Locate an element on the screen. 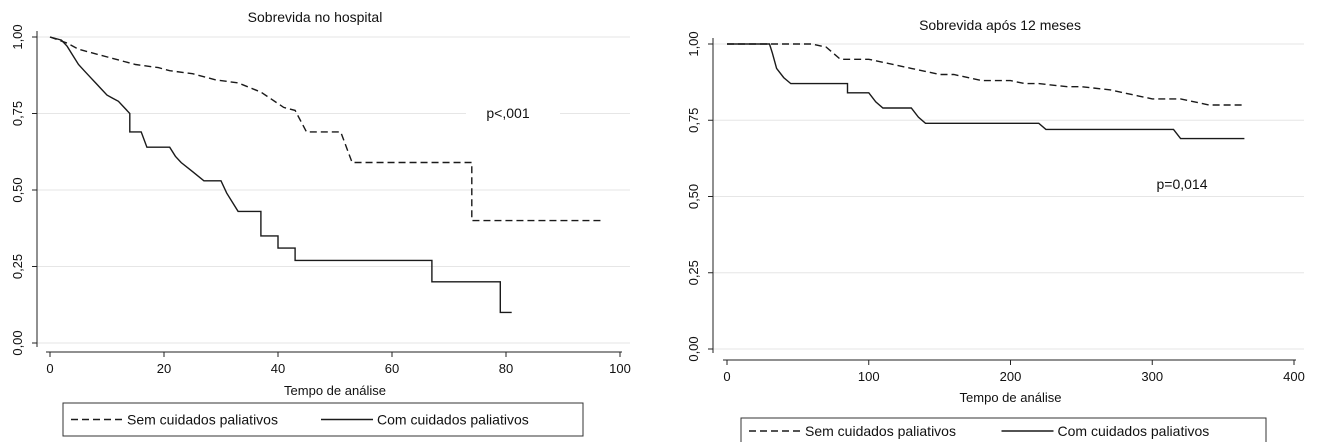 The height and width of the screenshot is (442, 1318). series-line-sem-cuidados is located at coordinates (986, 74).